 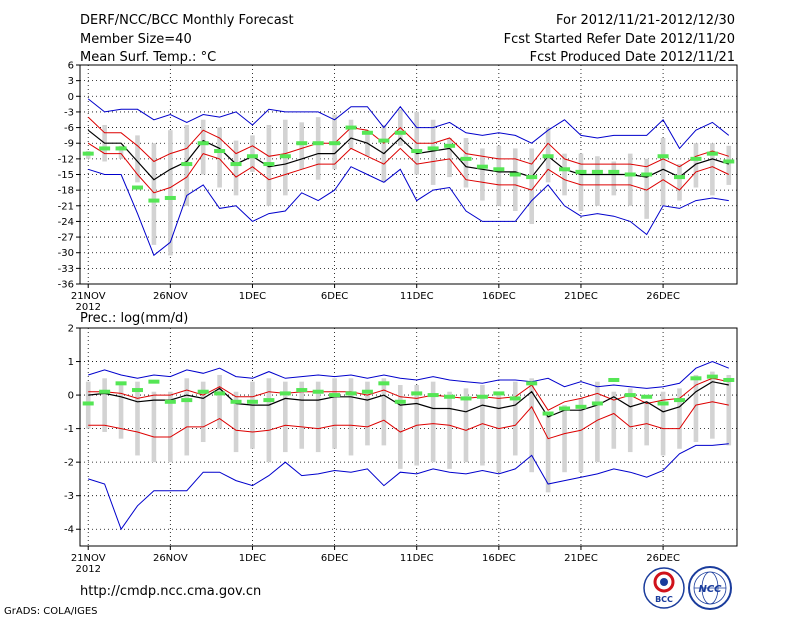 I want to click on y-tick-label: 6, so click(x=71, y=66).